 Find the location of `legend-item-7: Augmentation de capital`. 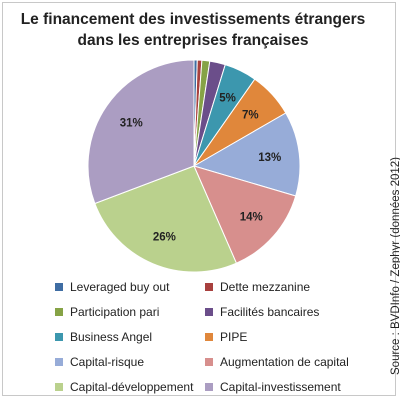

legend-item-7: Augmentation de capital is located at coordinates (285, 362).